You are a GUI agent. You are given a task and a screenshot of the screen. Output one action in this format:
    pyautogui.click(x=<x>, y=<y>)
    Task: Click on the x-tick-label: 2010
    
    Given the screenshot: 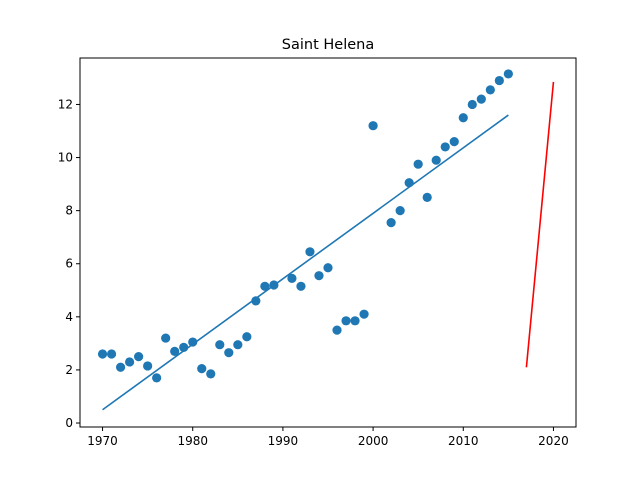 What is the action you would take?
    pyautogui.click(x=463, y=441)
    